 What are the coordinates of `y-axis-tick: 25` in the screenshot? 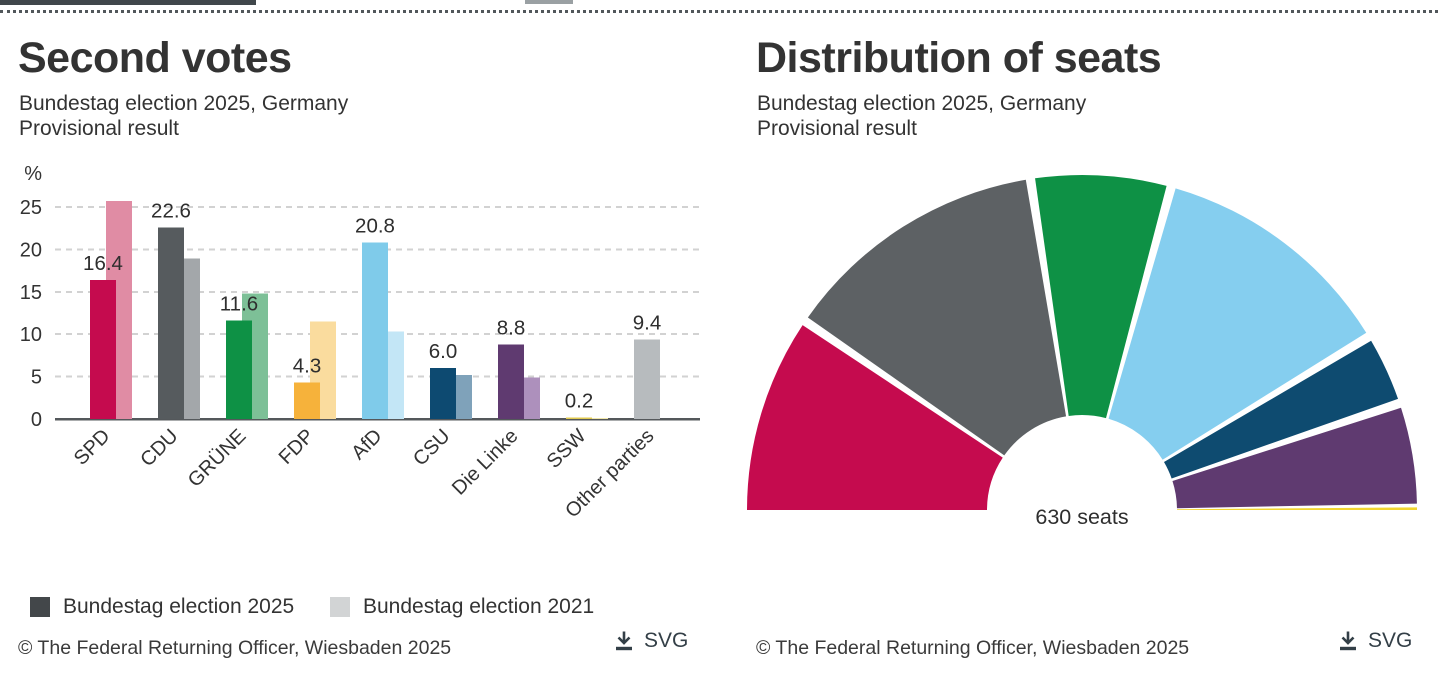 It's located at (31, 208).